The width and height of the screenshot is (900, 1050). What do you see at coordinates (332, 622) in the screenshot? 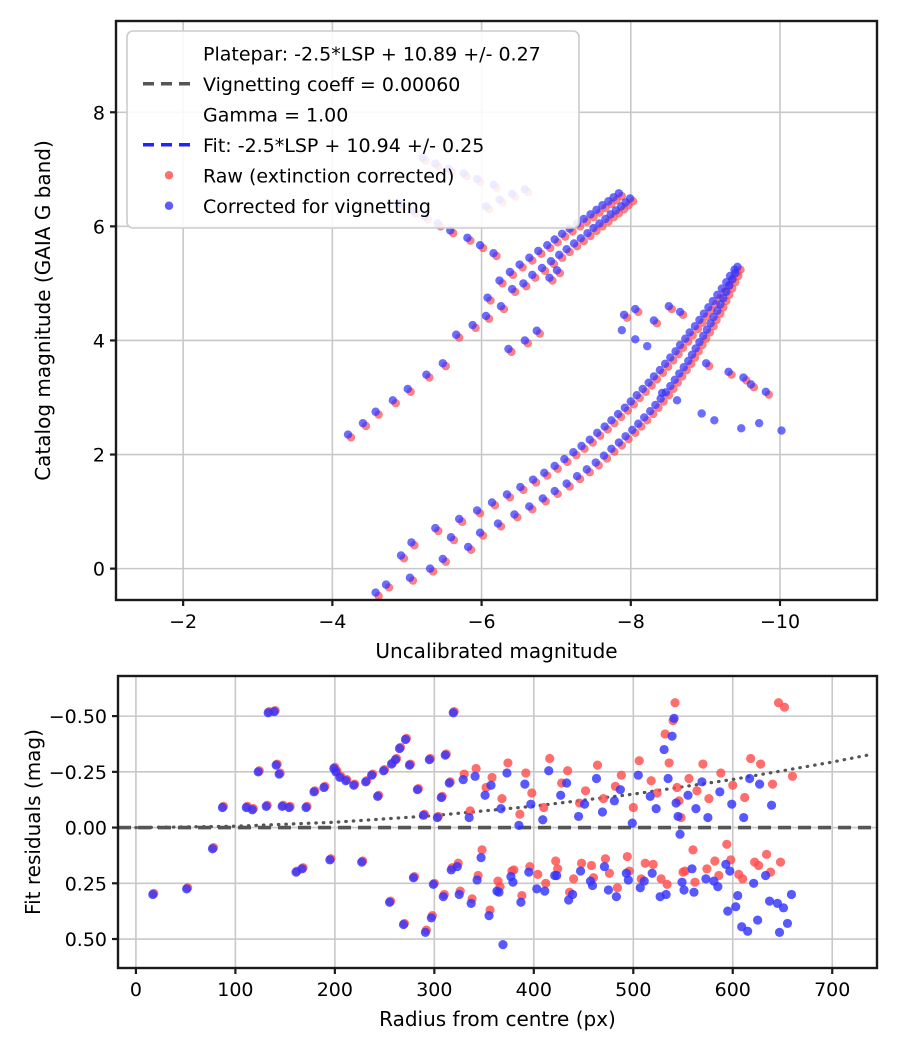
I see `photometry-fit-xtick-label: −4` at bounding box center [332, 622].